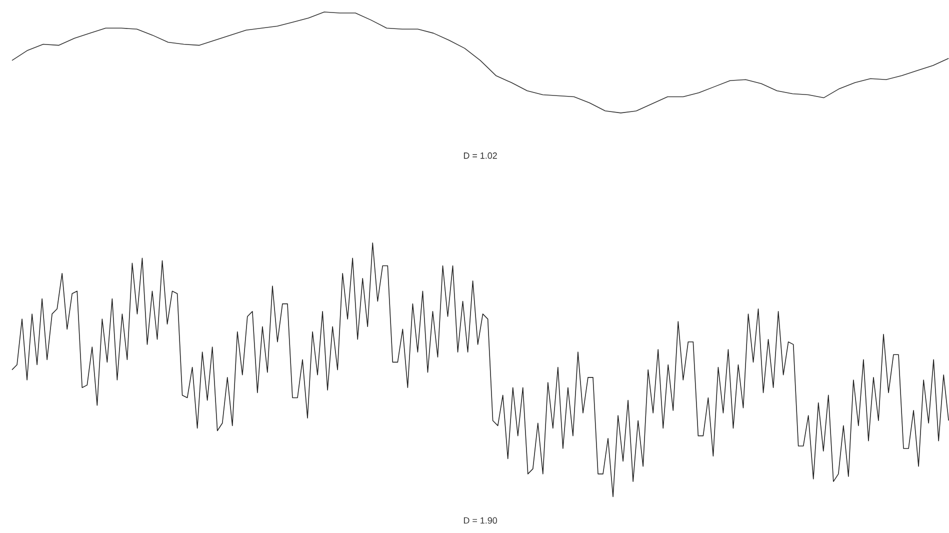  Describe the element at coordinates (480, 155) in the screenshot. I see `x-axis-title: D = 1.02` at that location.